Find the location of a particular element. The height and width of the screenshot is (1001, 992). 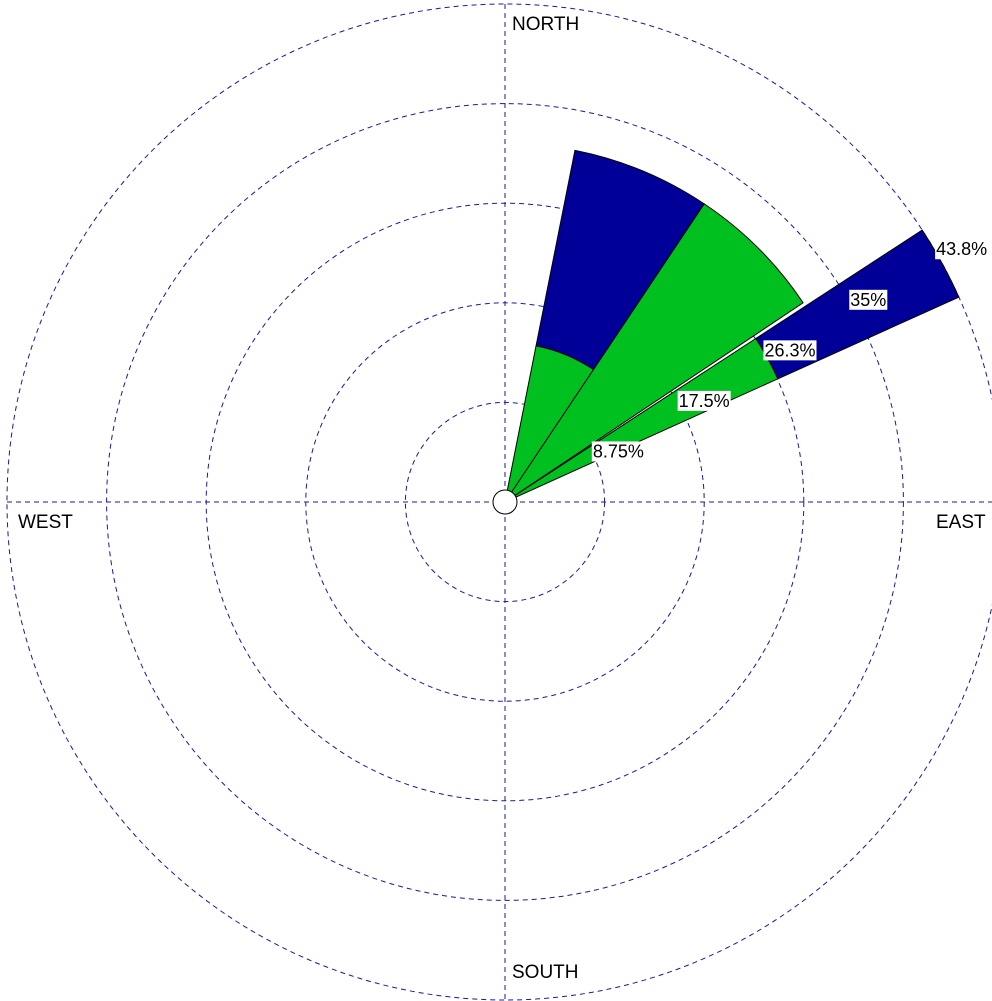

ring-label-4: 35% is located at coordinates (868, 299).